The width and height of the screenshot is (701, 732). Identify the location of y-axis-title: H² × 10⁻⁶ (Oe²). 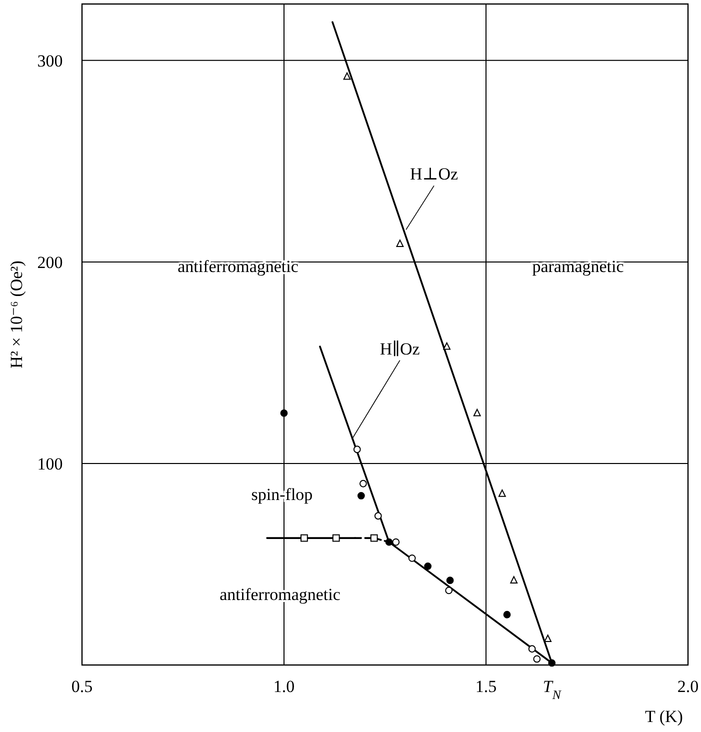
(16, 314).